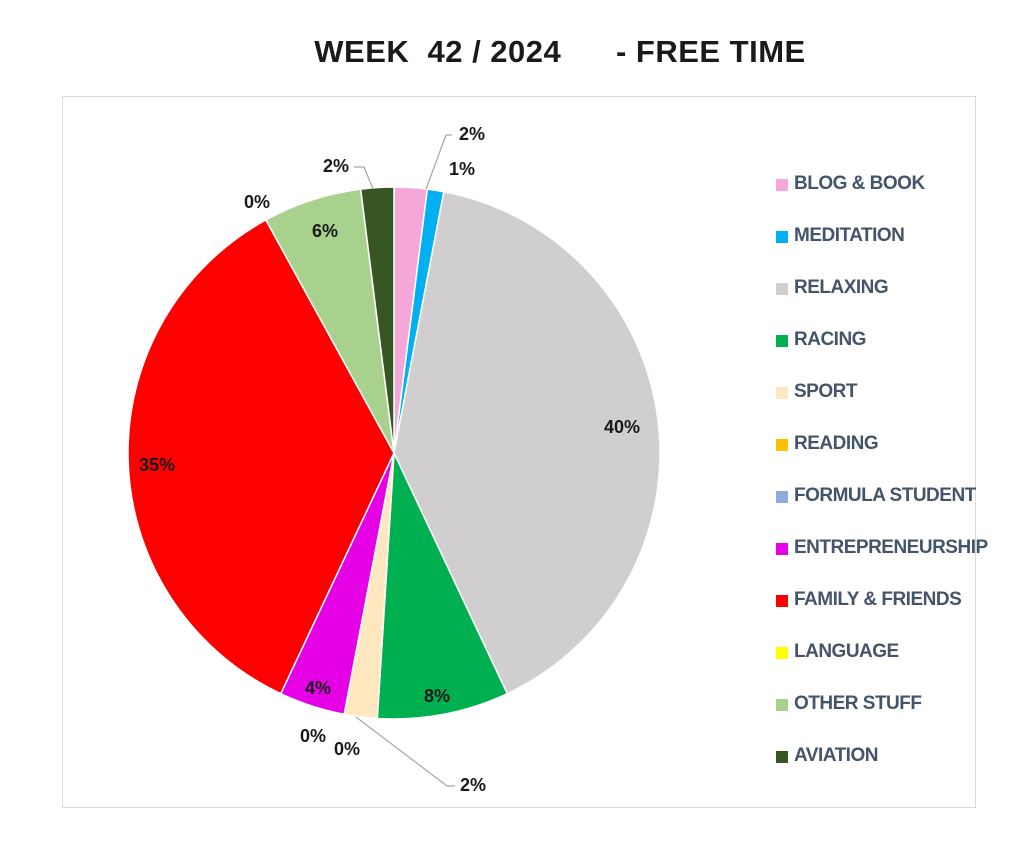  I want to click on data-label-other-stuff: 6%, so click(325, 231).